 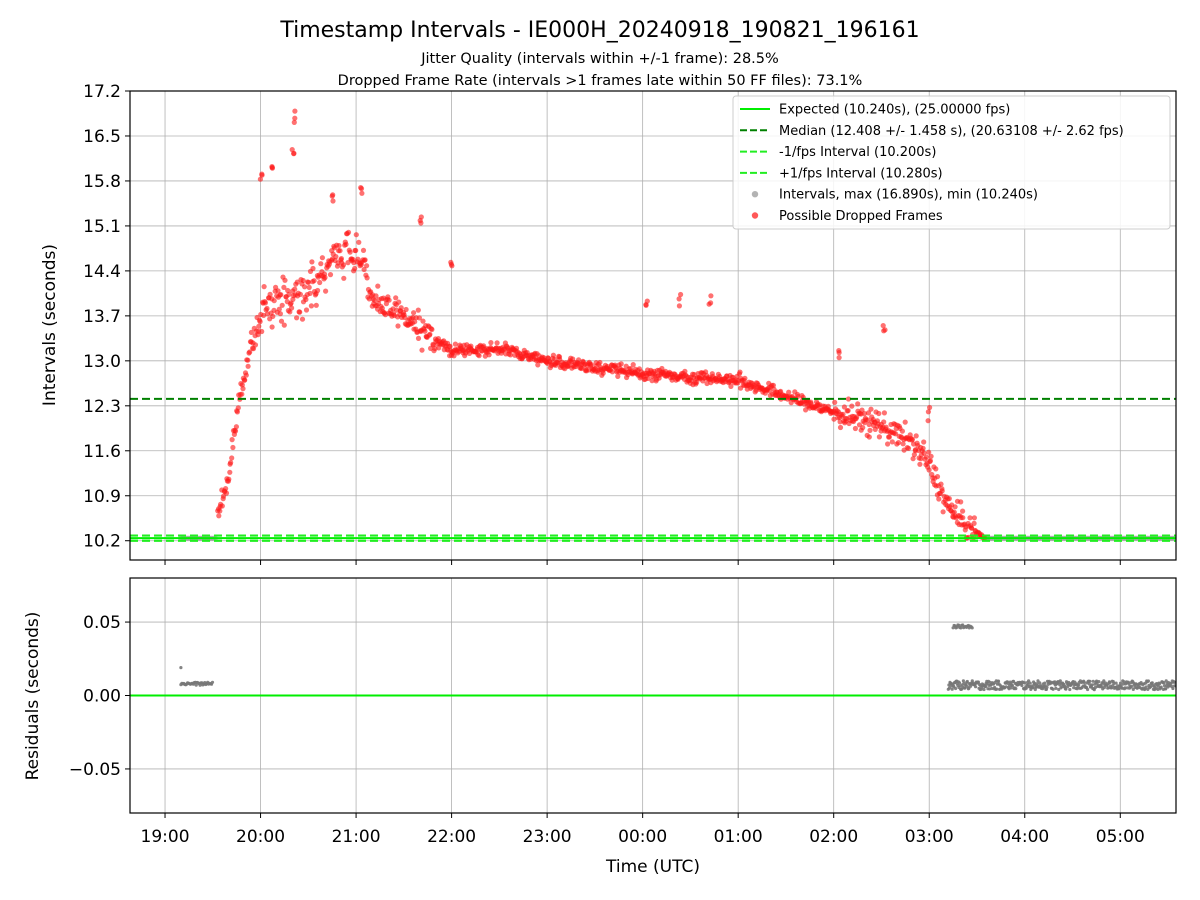 What do you see at coordinates (102, 497) in the screenshot?
I see `intervals-y-tick-label: 10.9` at bounding box center [102, 497].